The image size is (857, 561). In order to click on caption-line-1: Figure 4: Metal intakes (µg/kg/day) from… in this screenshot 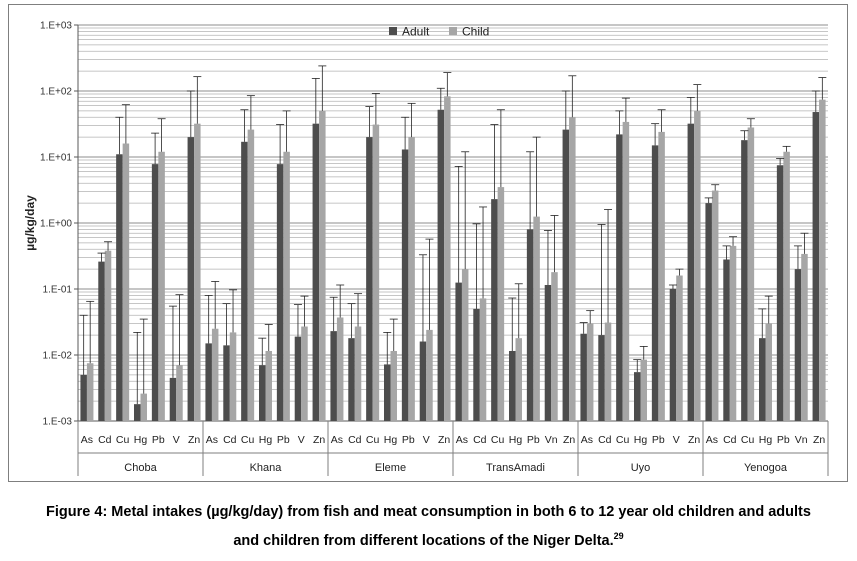, I will do `click(428, 512)`.